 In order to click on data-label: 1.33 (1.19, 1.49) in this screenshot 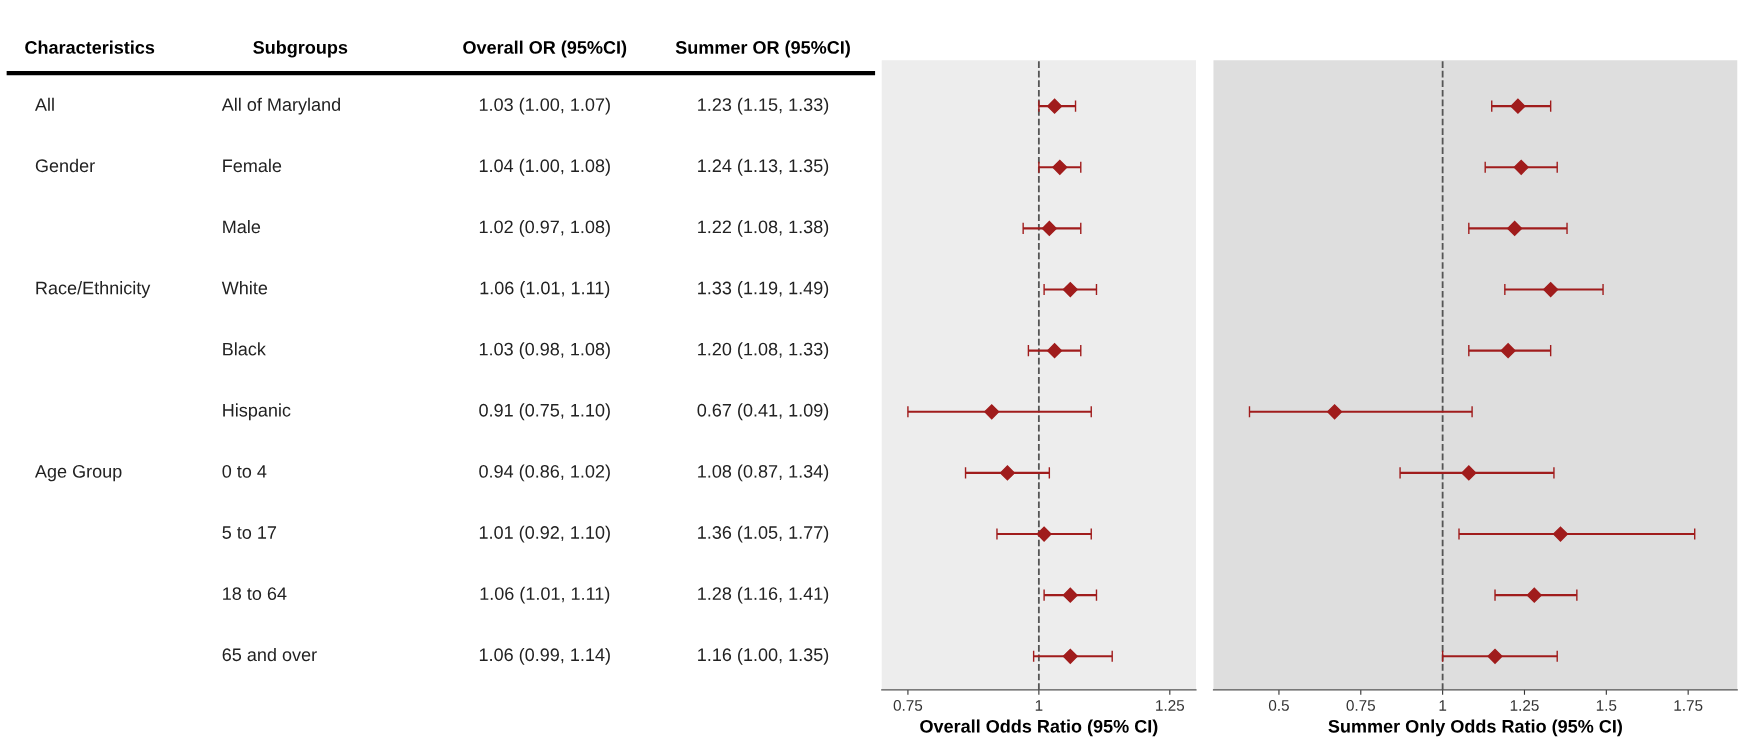, I will do `click(763, 289)`.